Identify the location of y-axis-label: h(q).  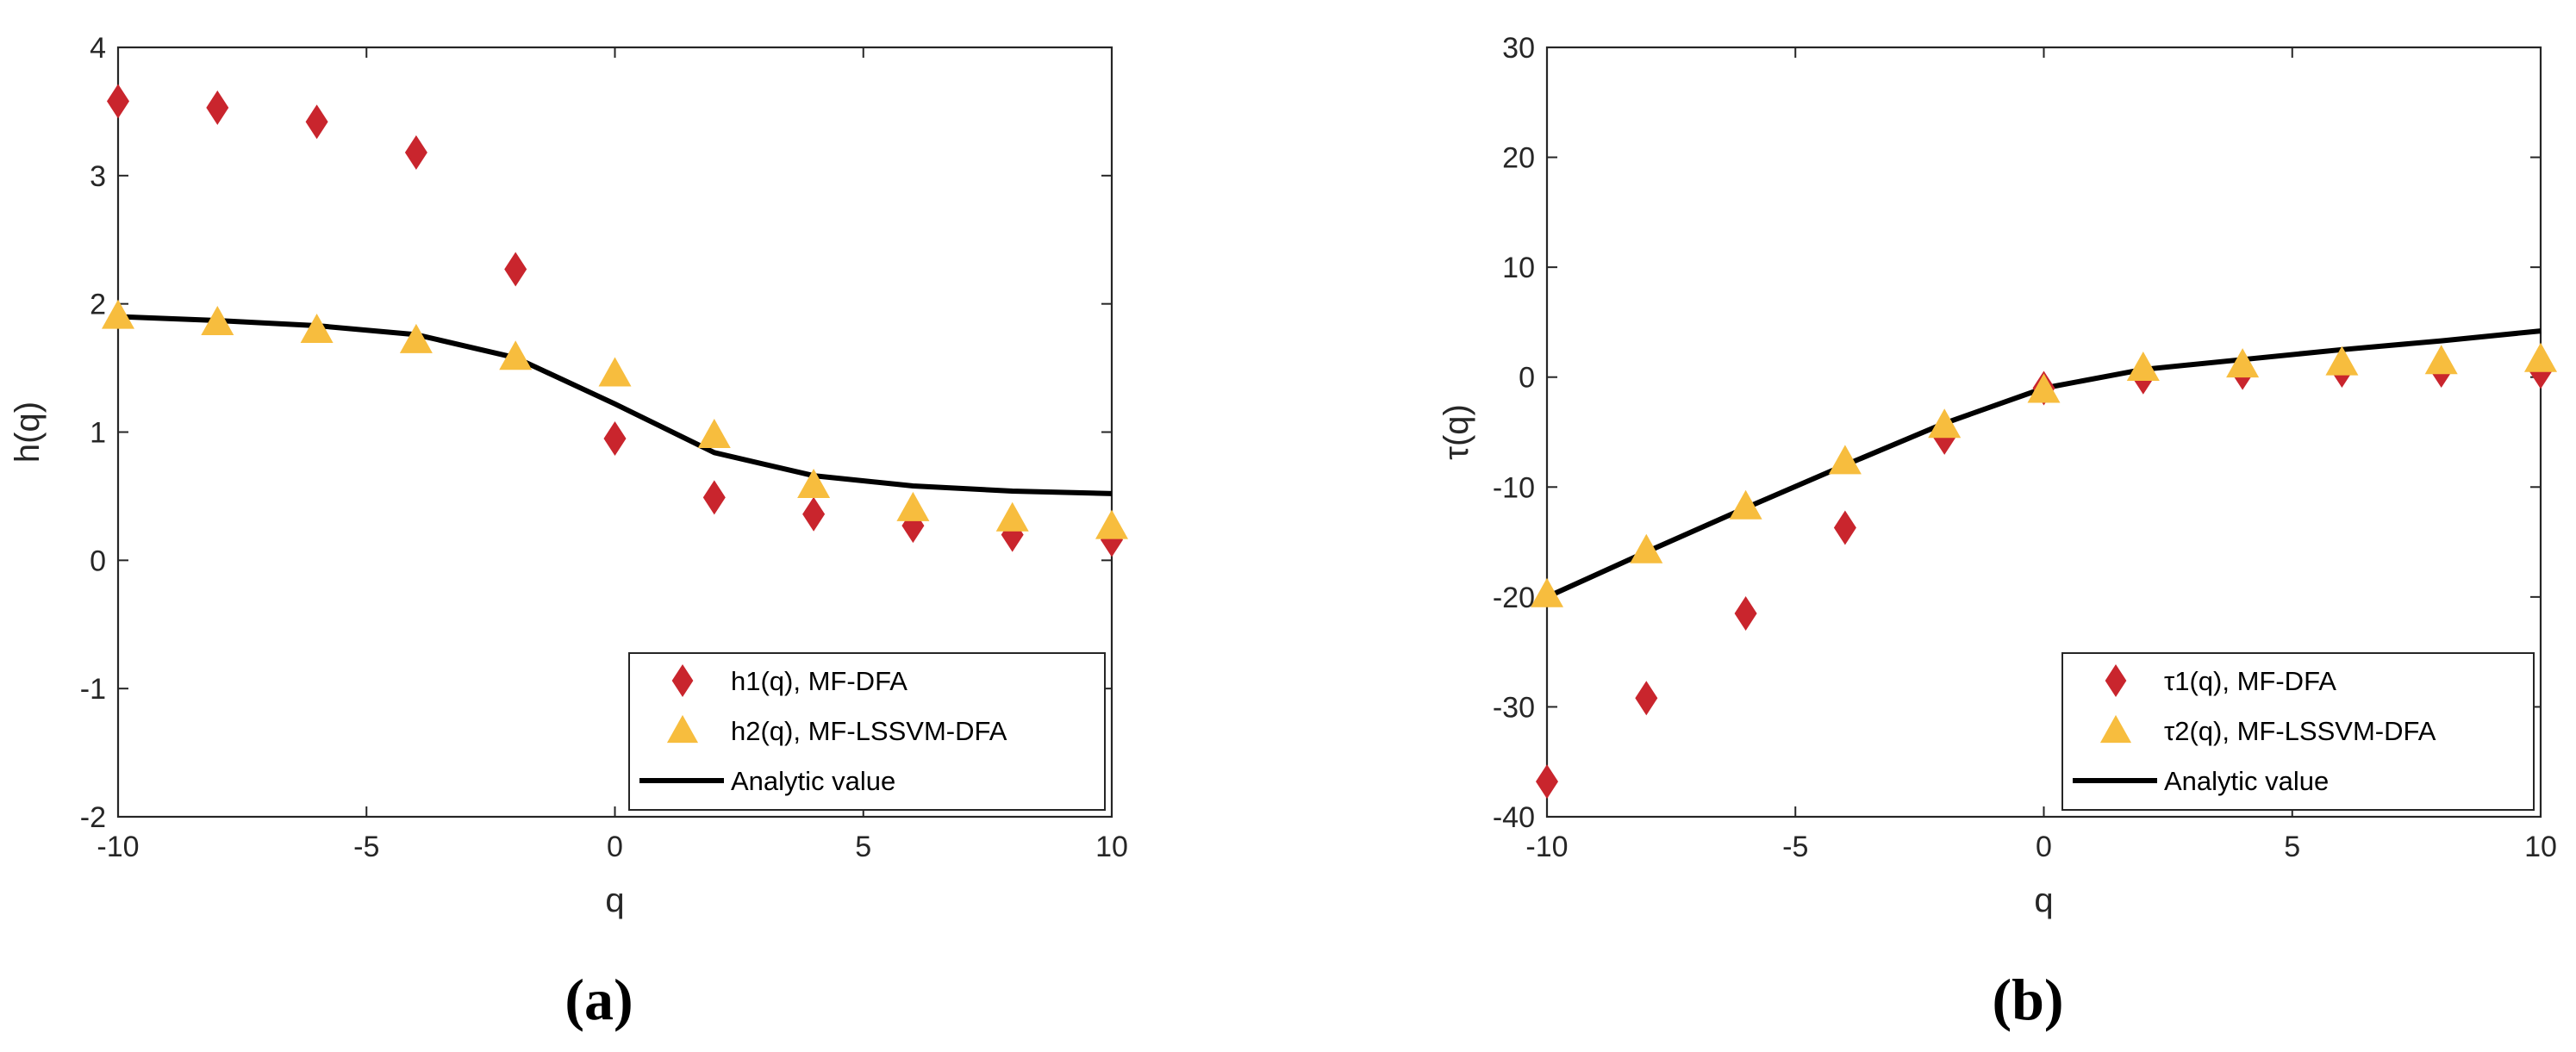
(28, 432).